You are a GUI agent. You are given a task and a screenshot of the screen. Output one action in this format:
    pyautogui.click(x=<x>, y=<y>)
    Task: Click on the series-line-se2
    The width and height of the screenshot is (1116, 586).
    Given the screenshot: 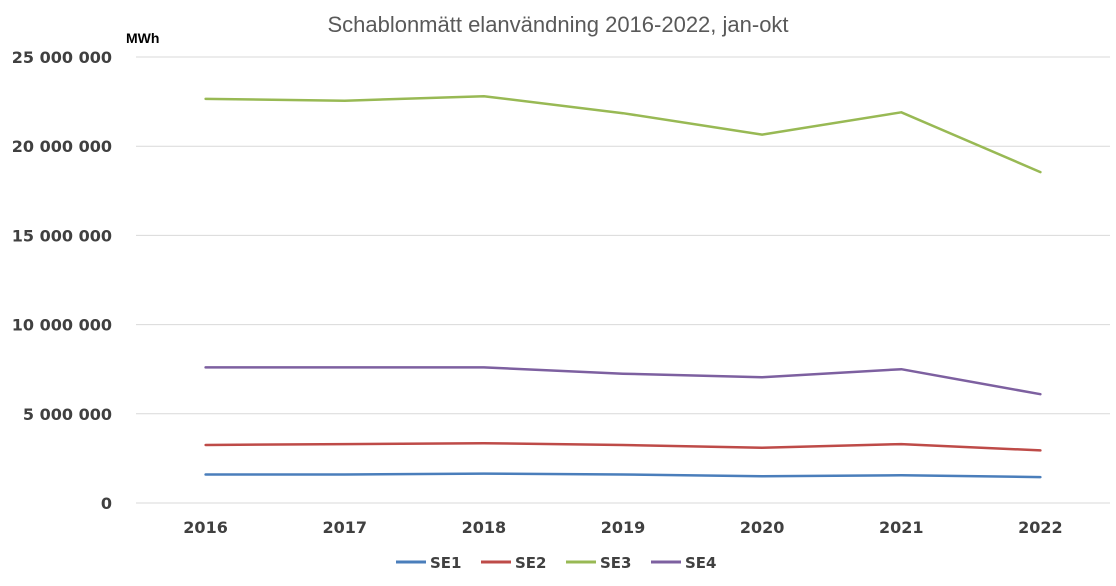 What is the action you would take?
    pyautogui.click(x=623, y=446)
    